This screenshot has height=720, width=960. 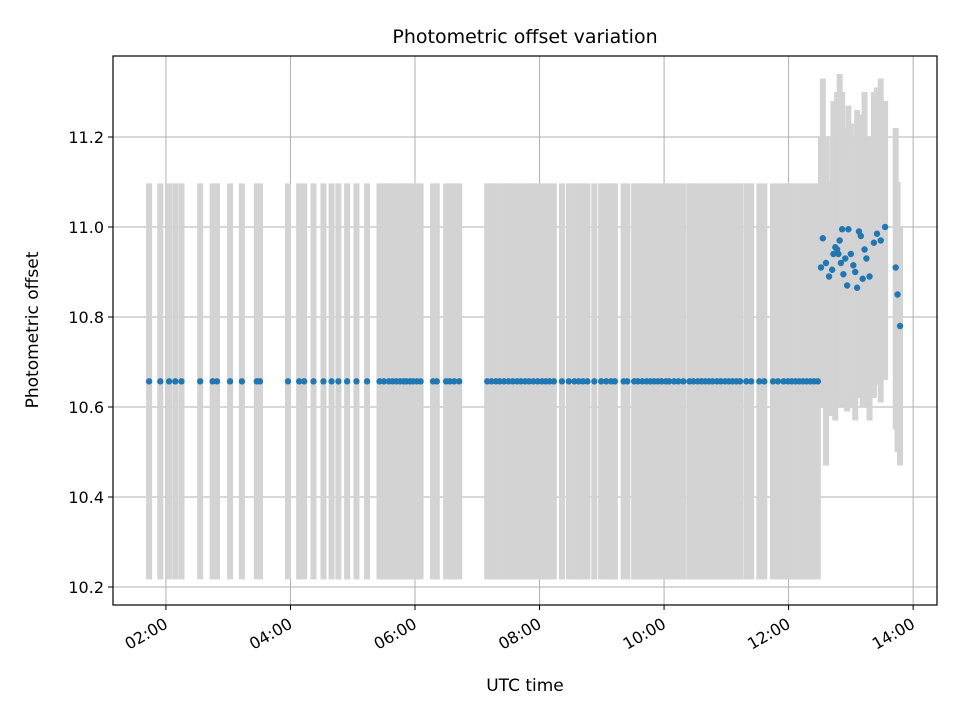 I want to click on y-axis-label: Photometric offset, so click(x=33, y=329).